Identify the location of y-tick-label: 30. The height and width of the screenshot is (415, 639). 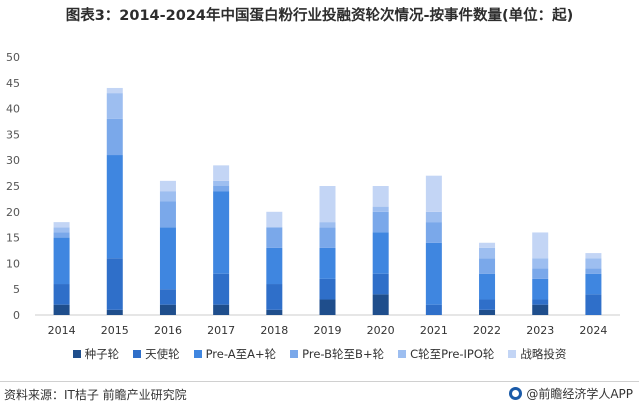
(13, 160).